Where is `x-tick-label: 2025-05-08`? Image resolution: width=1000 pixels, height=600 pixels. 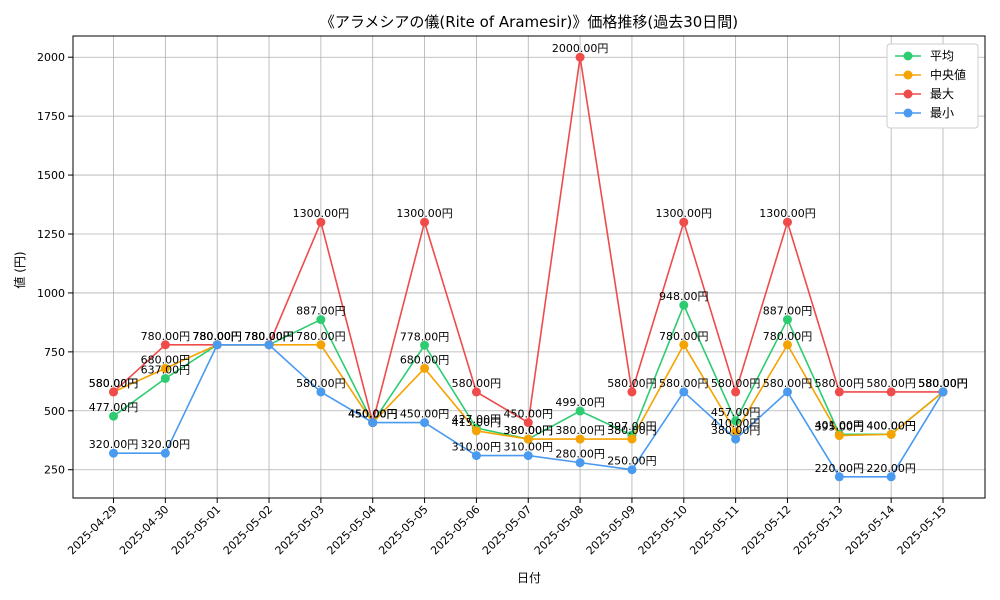
x-tick-label: 2025-05-08 is located at coordinates (559, 530).